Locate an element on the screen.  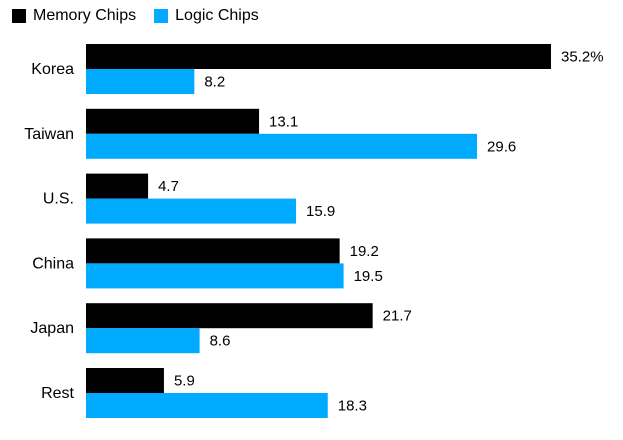
legend-swatch-logic-chips is located at coordinates (161, 16).